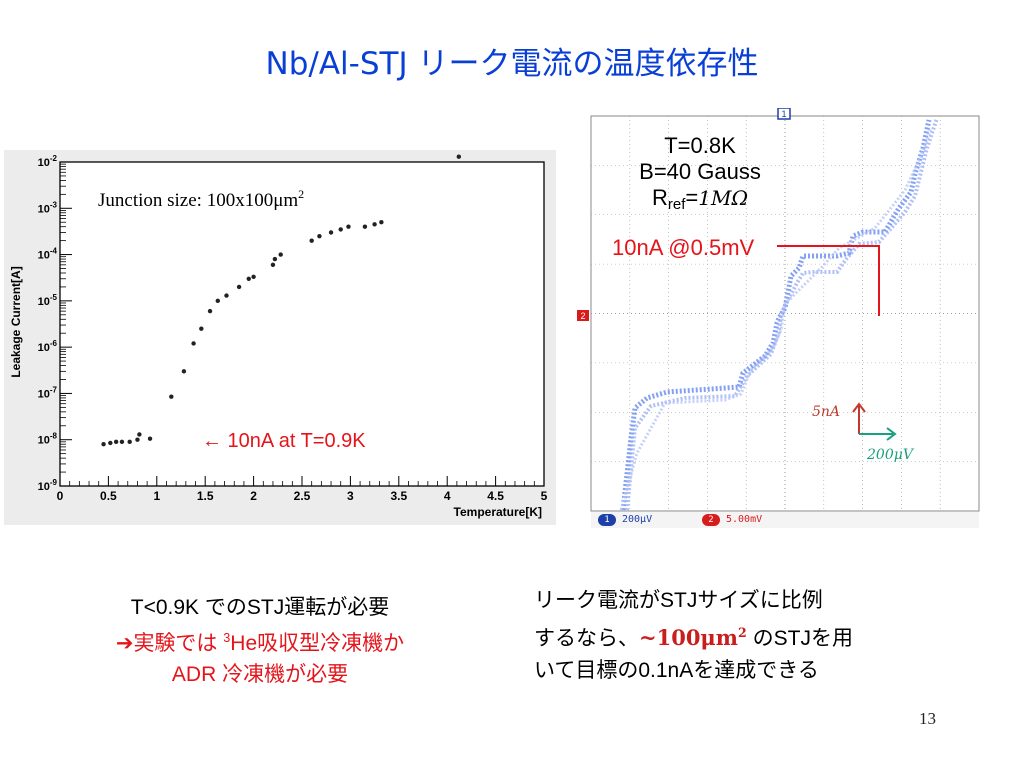  I want to click on page-number: 13, so click(927, 718).